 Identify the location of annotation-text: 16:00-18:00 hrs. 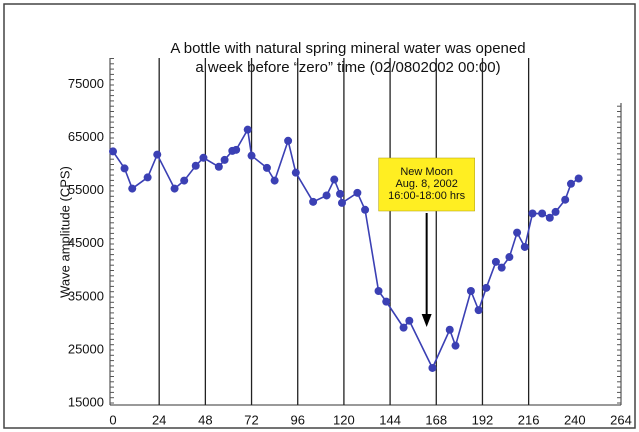
(427, 196).